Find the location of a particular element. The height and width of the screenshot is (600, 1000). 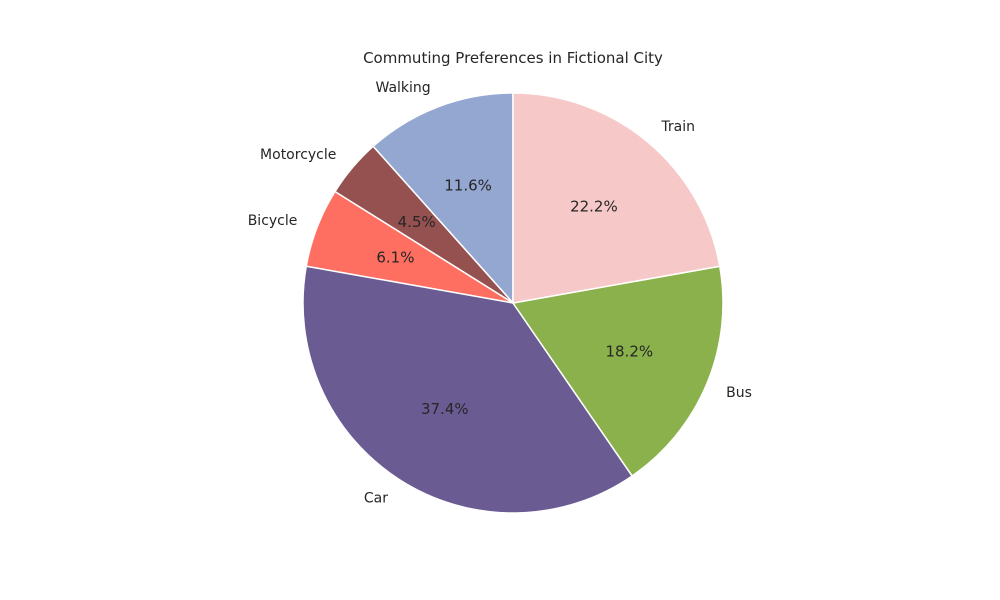

pie-slice-train is located at coordinates (616, 198).